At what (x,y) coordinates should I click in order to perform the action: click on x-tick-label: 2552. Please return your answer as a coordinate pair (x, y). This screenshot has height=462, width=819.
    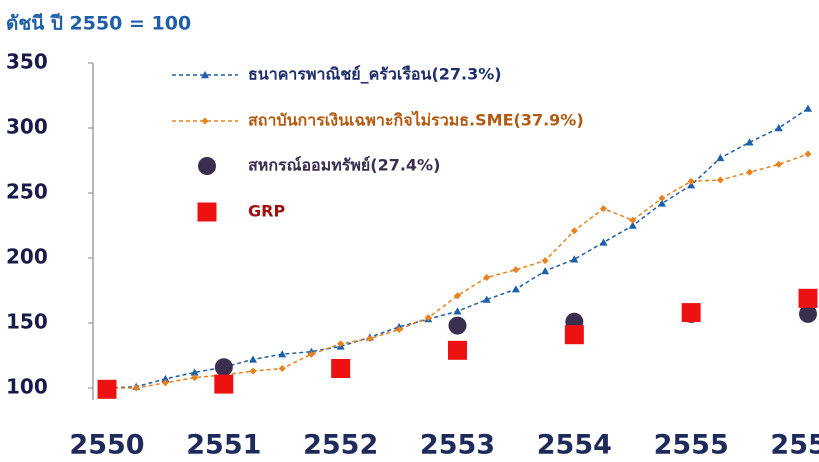
    Looking at the image, I should click on (340, 445).